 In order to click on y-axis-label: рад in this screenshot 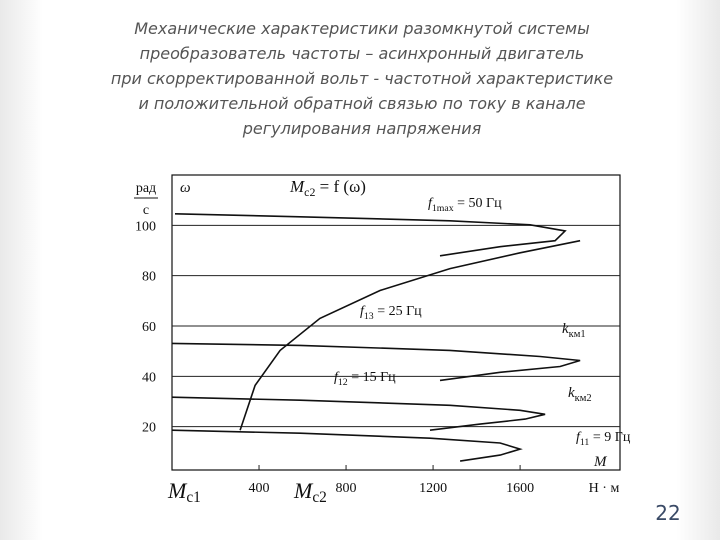, I will do `click(146, 188)`.